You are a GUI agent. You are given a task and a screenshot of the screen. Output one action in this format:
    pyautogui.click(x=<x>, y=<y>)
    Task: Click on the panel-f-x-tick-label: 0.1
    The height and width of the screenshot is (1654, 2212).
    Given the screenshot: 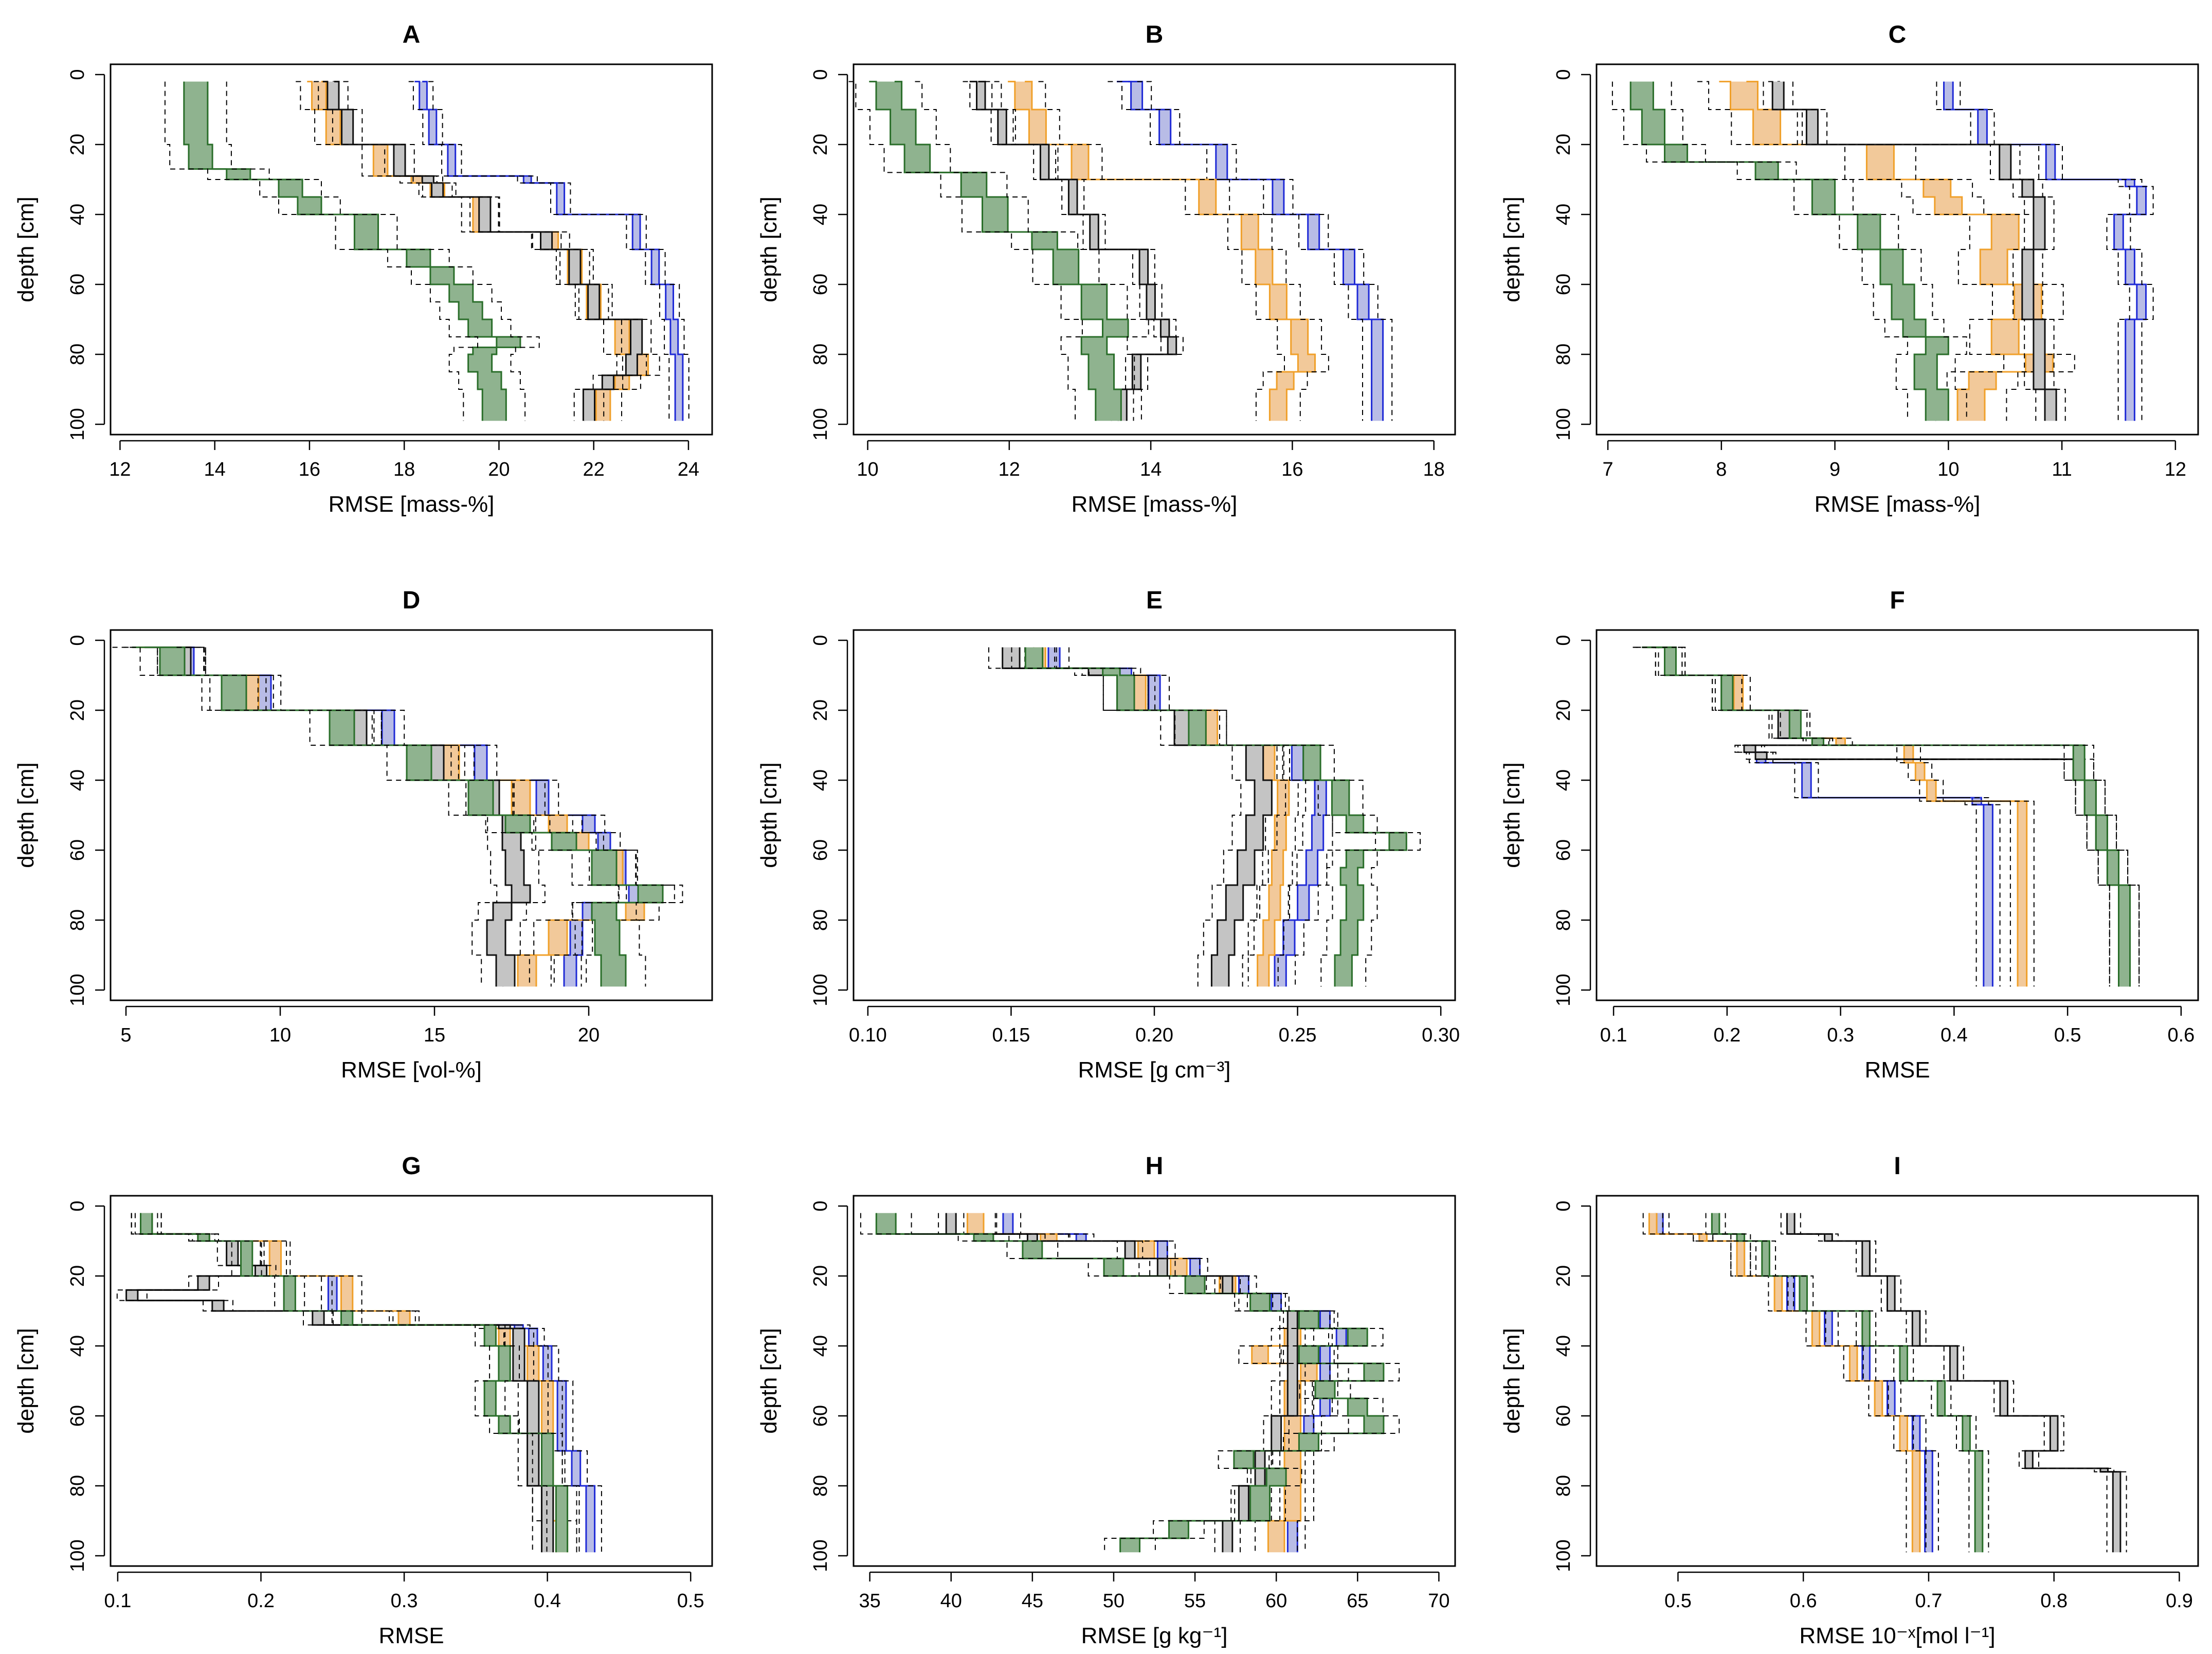 What is the action you would take?
    pyautogui.click(x=1614, y=1035)
    